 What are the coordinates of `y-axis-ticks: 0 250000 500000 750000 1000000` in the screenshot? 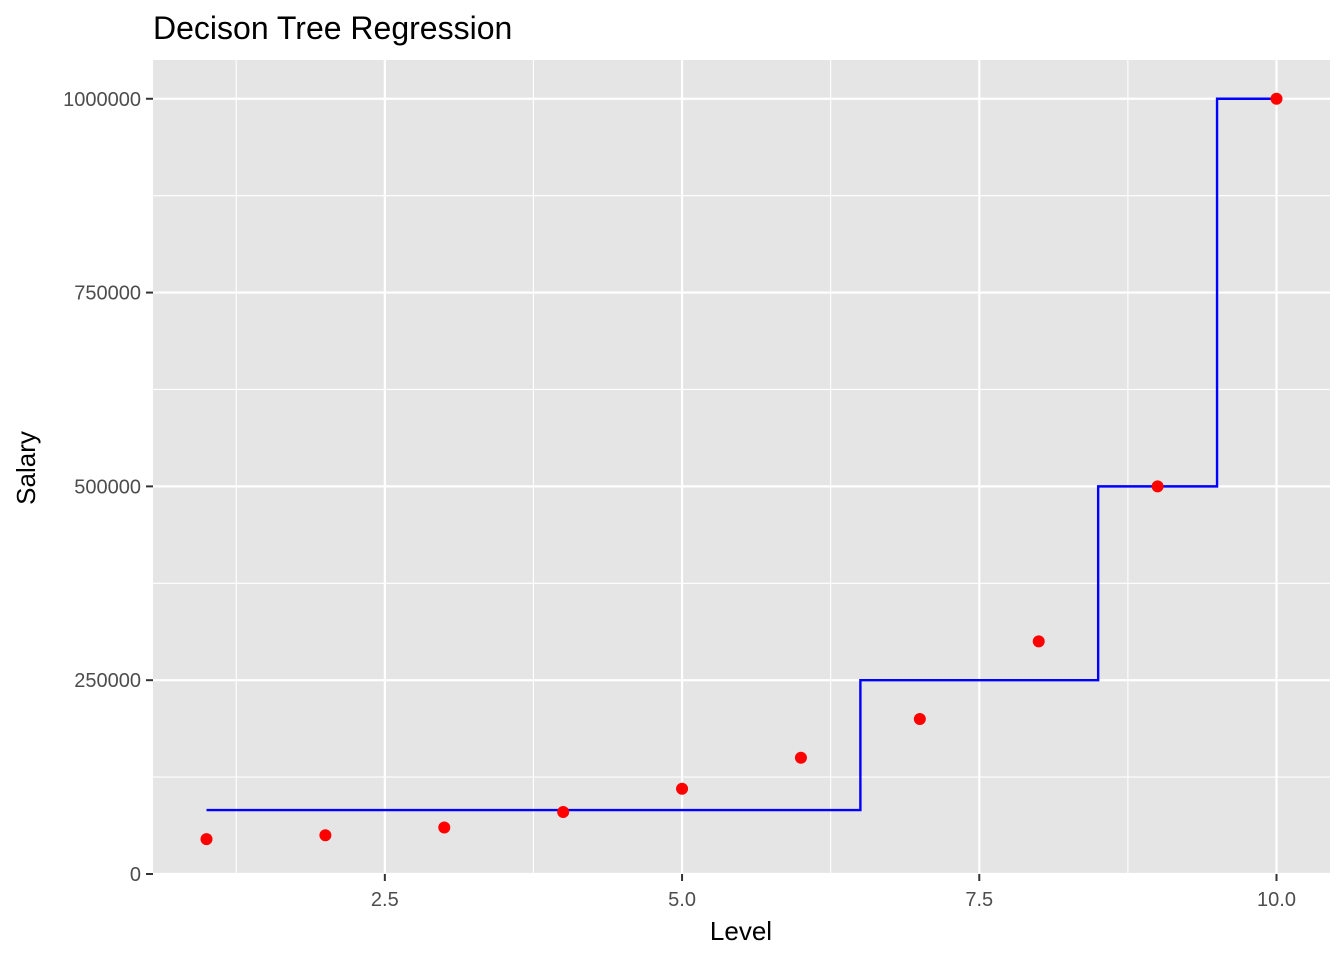 It's located at (108, 487).